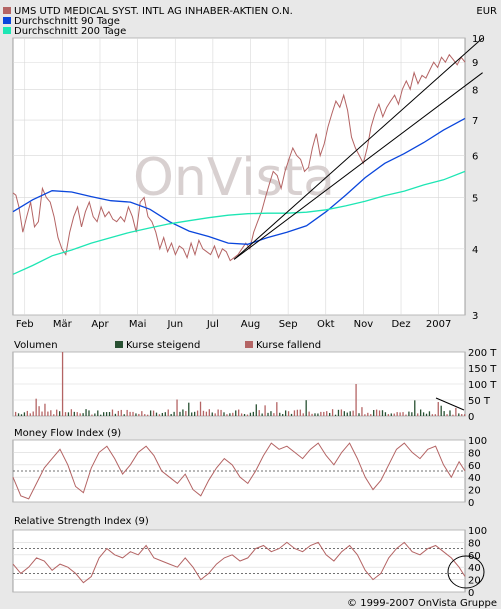 This screenshot has width=501, height=609. Describe the element at coordinates (438, 324) in the screenshot. I see `price-x-tick: 2007` at that location.